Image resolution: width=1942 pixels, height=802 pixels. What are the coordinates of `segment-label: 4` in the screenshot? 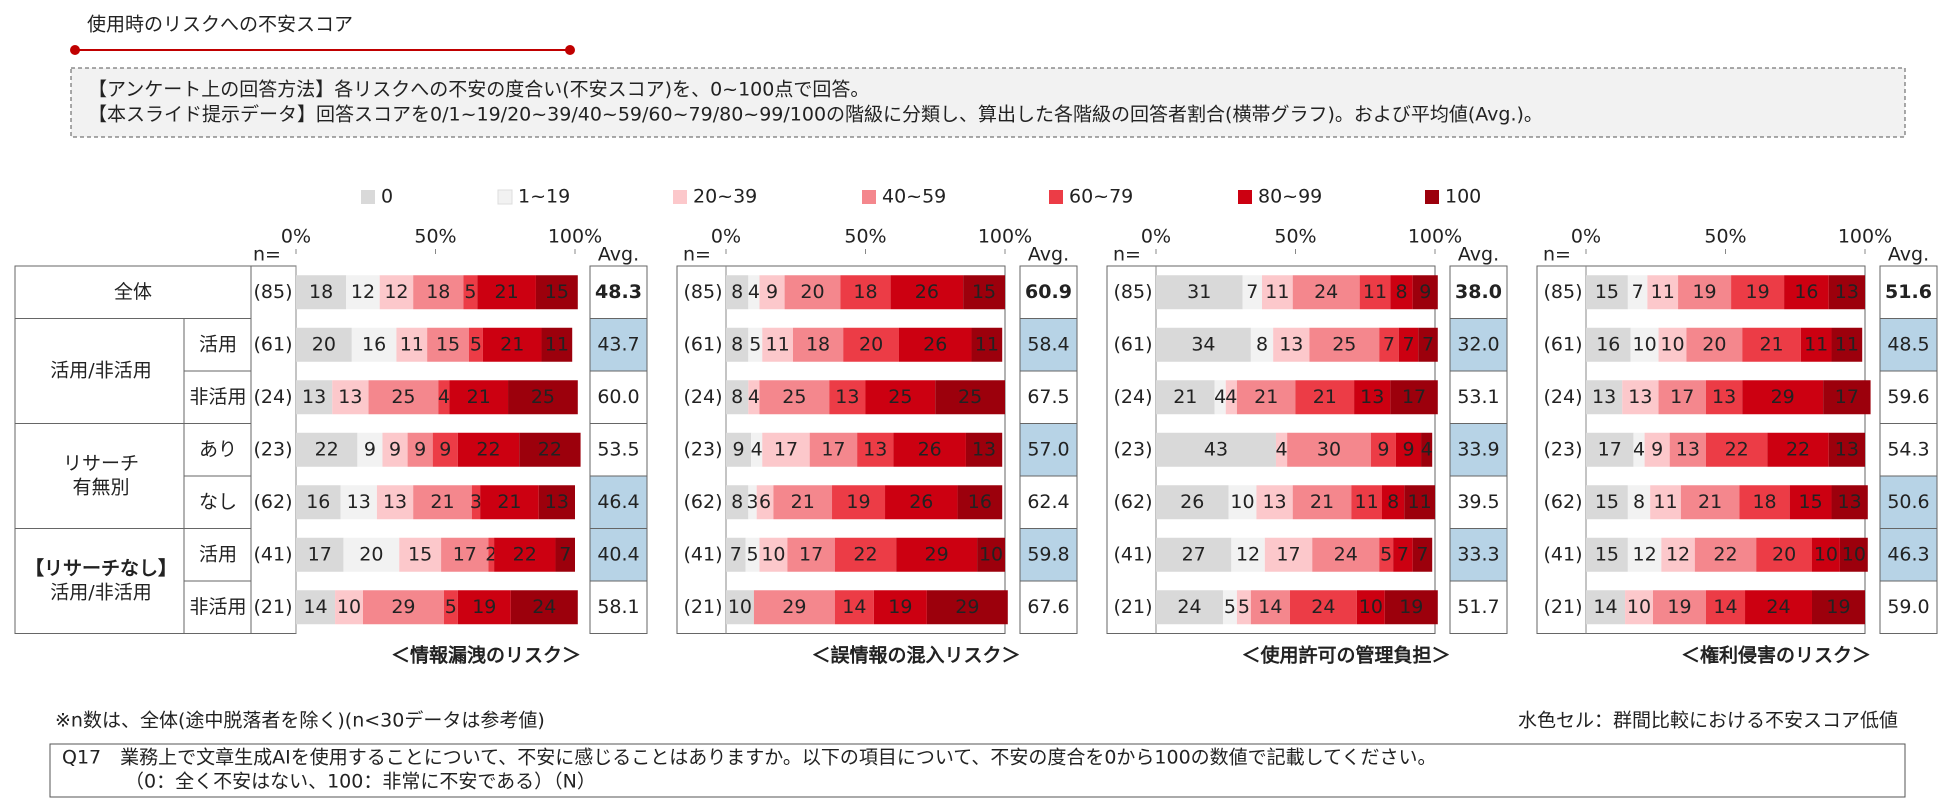 It's located at (1282, 449).